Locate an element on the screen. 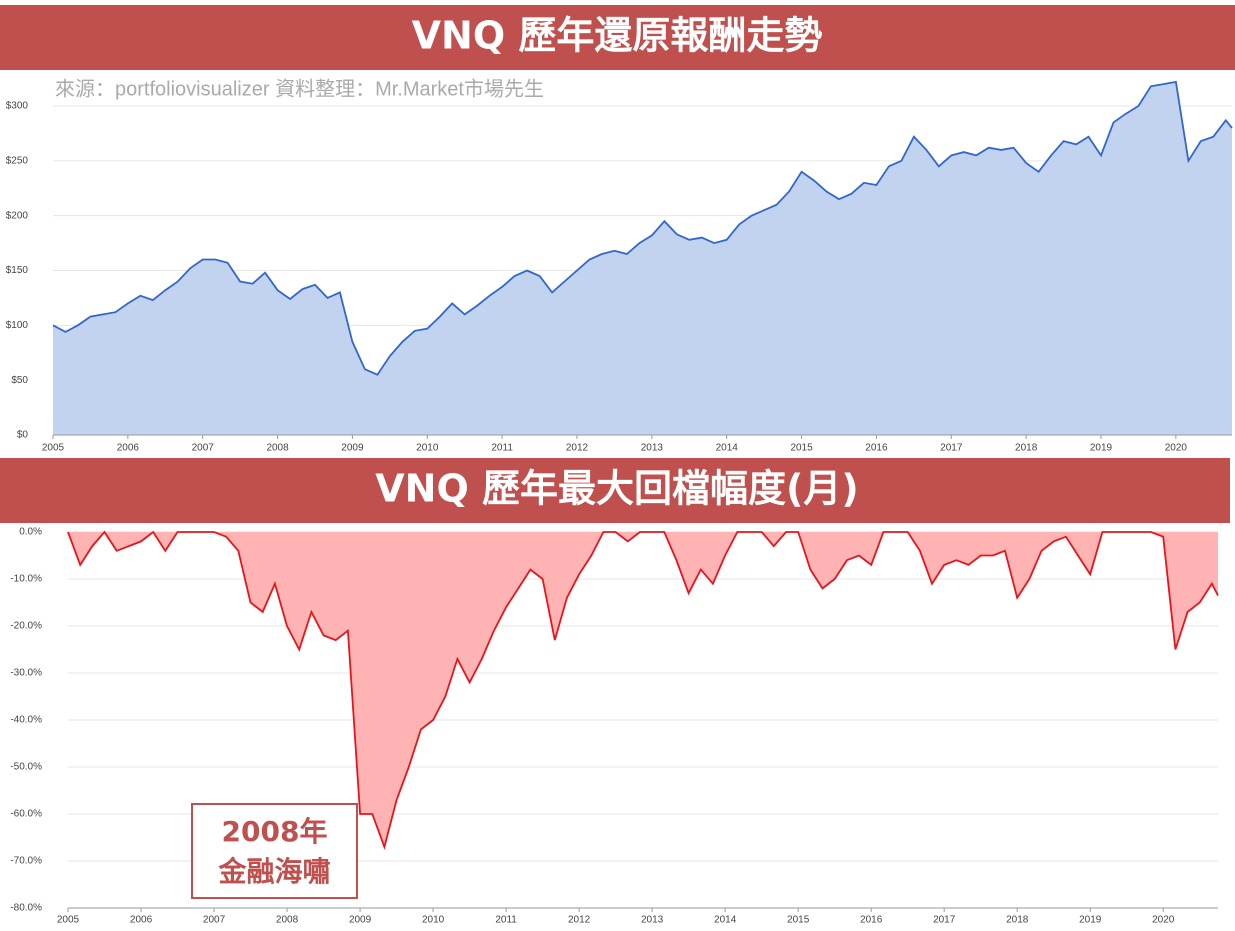 Image resolution: width=1235 pixels, height=931 pixels. y-tick-label: $250 is located at coordinates (17, 160).